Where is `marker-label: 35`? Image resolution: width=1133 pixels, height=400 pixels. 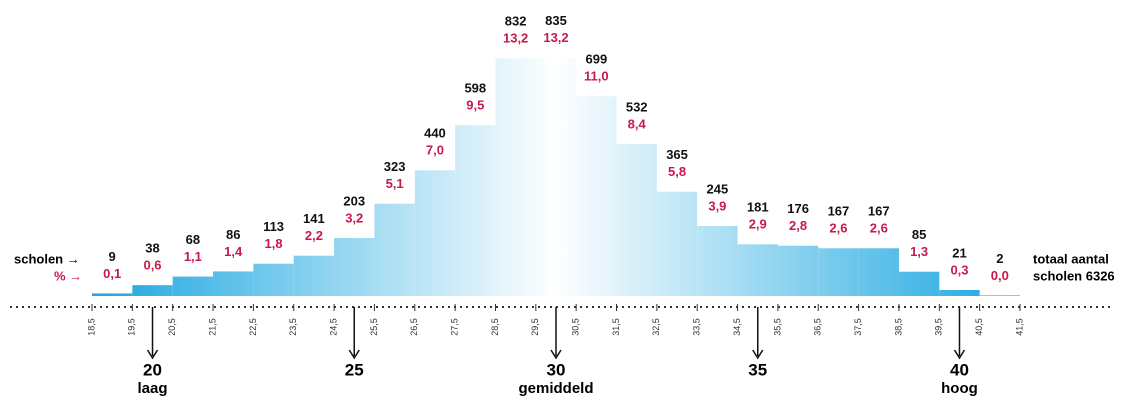 marker-label: 35 is located at coordinates (757, 369).